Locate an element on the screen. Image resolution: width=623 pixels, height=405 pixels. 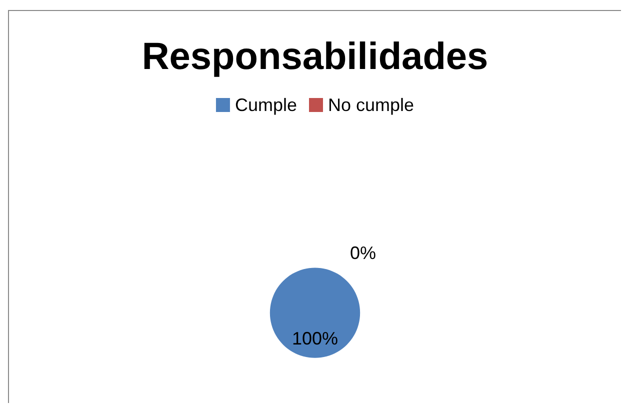
chart-title: Responsabilidades is located at coordinates (315, 57).